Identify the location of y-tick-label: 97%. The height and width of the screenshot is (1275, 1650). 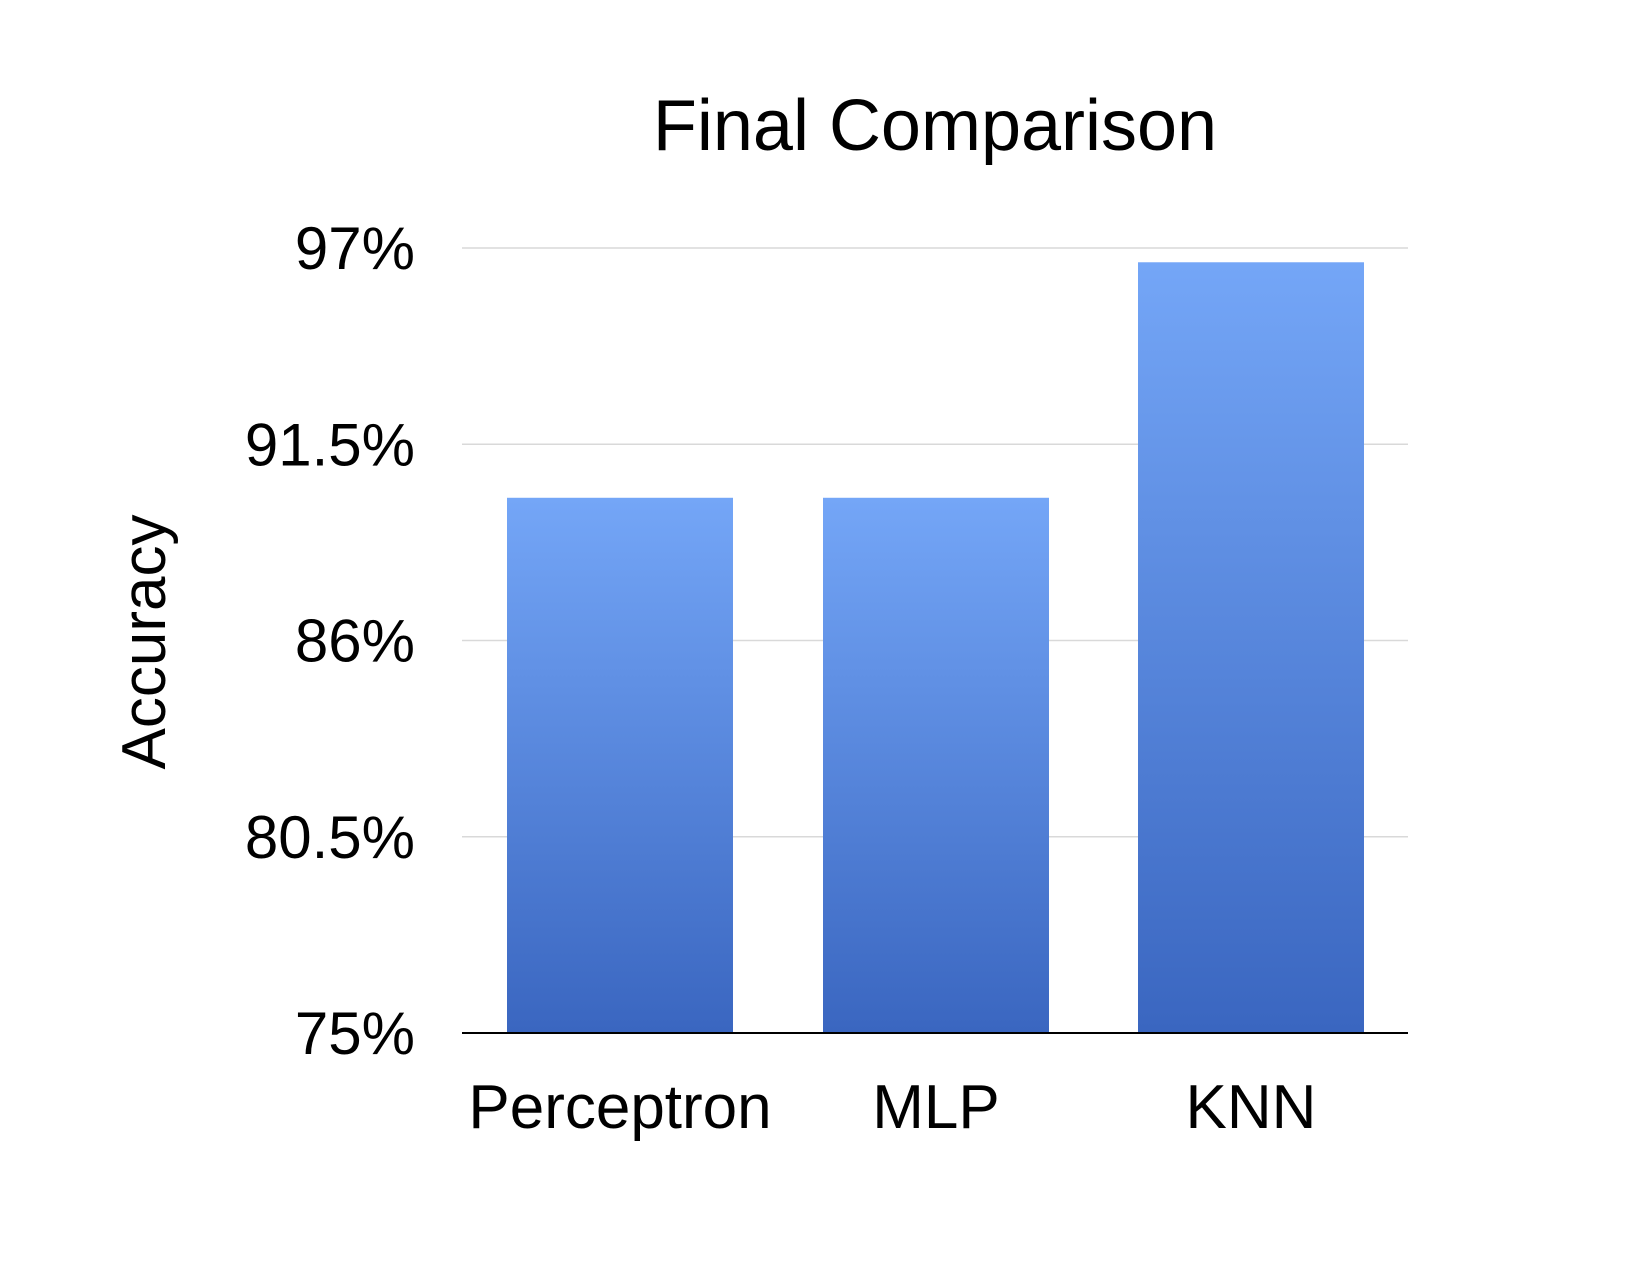
(355, 248).